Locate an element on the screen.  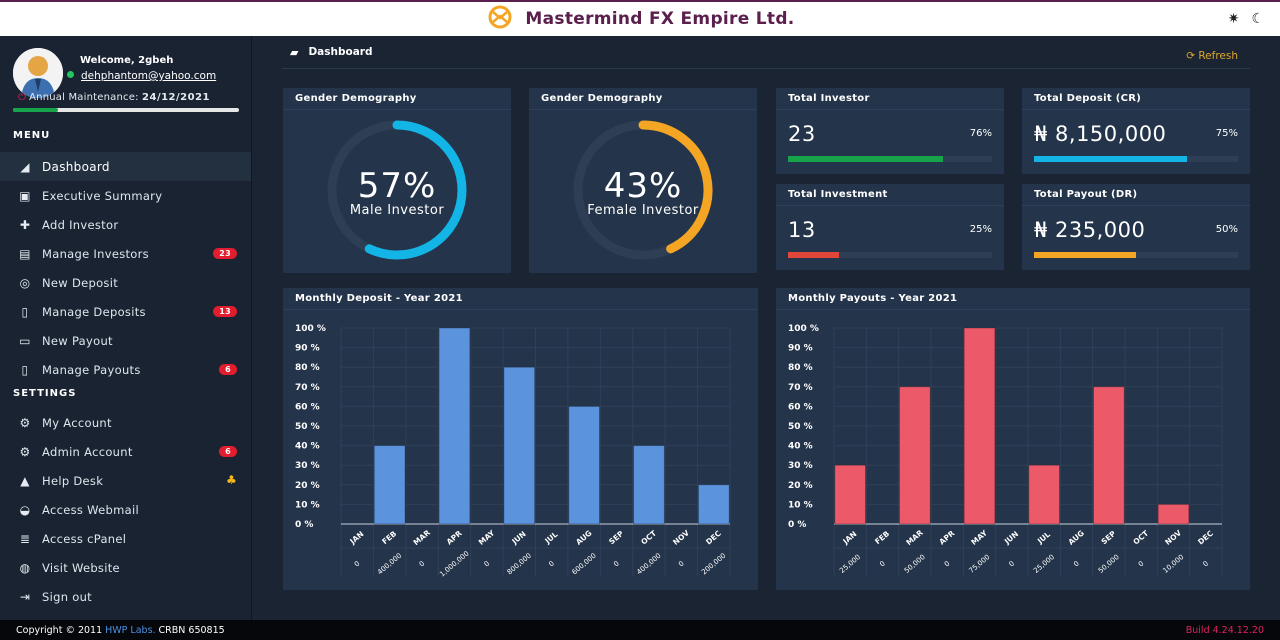
sidebar-item-new-payout: ▭ New Payout is located at coordinates (125, 340).